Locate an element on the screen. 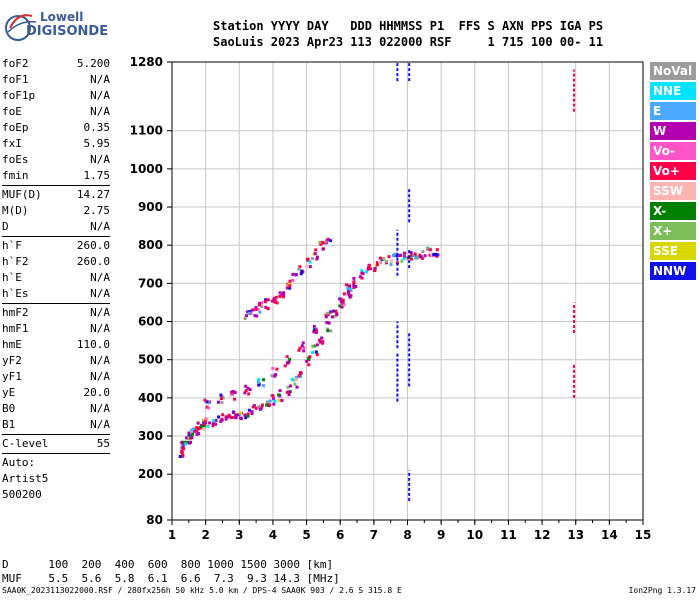  param-row: C-level 55 is located at coordinates (56, 444).